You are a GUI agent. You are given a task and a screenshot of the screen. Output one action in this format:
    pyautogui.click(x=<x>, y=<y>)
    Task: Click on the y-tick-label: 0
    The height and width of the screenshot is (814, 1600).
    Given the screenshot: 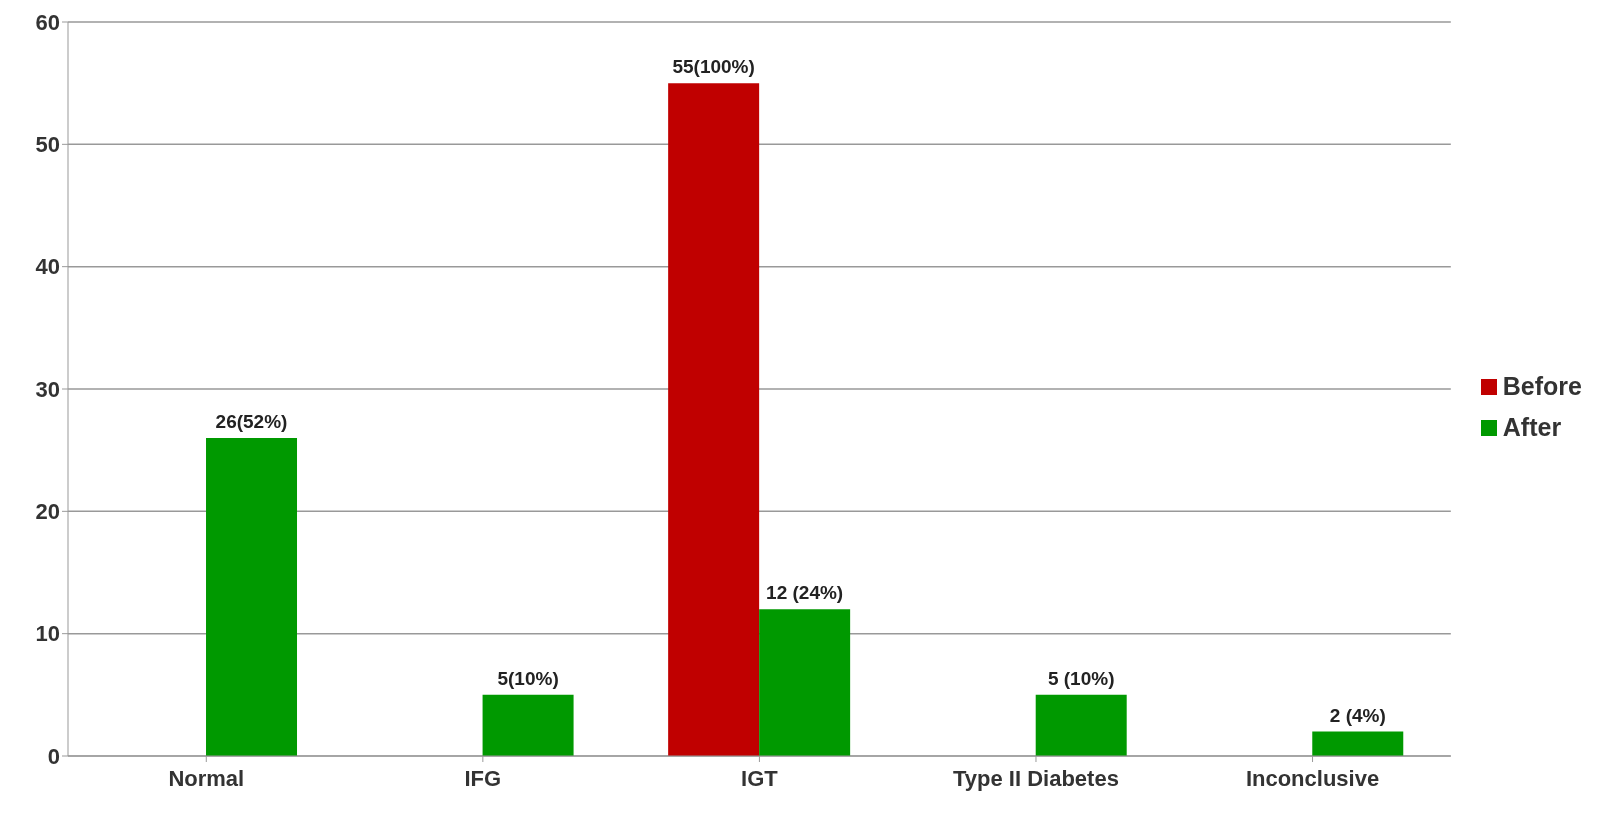 What is the action you would take?
    pyautogui.click(x=53, y=756)
    